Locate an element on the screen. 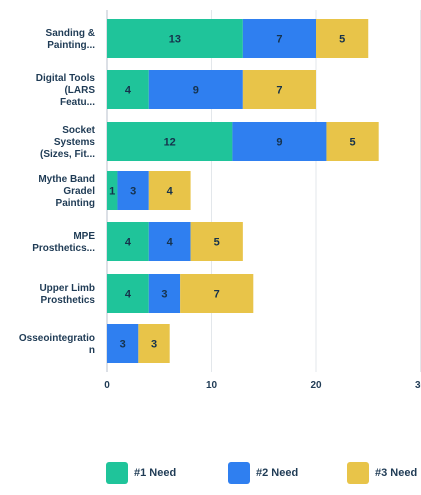  x-axis-ticks: 0 10 20 30 is located at coordinates (262, 385).